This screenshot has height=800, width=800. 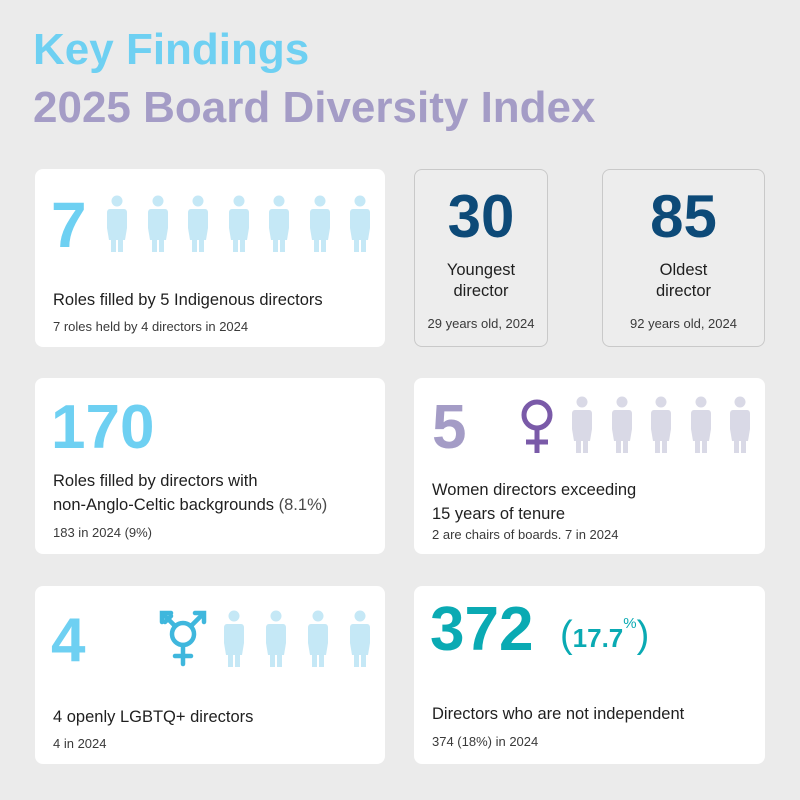 I want to click on not-independent-percent: (17.7%), so click(x=604, y=635).